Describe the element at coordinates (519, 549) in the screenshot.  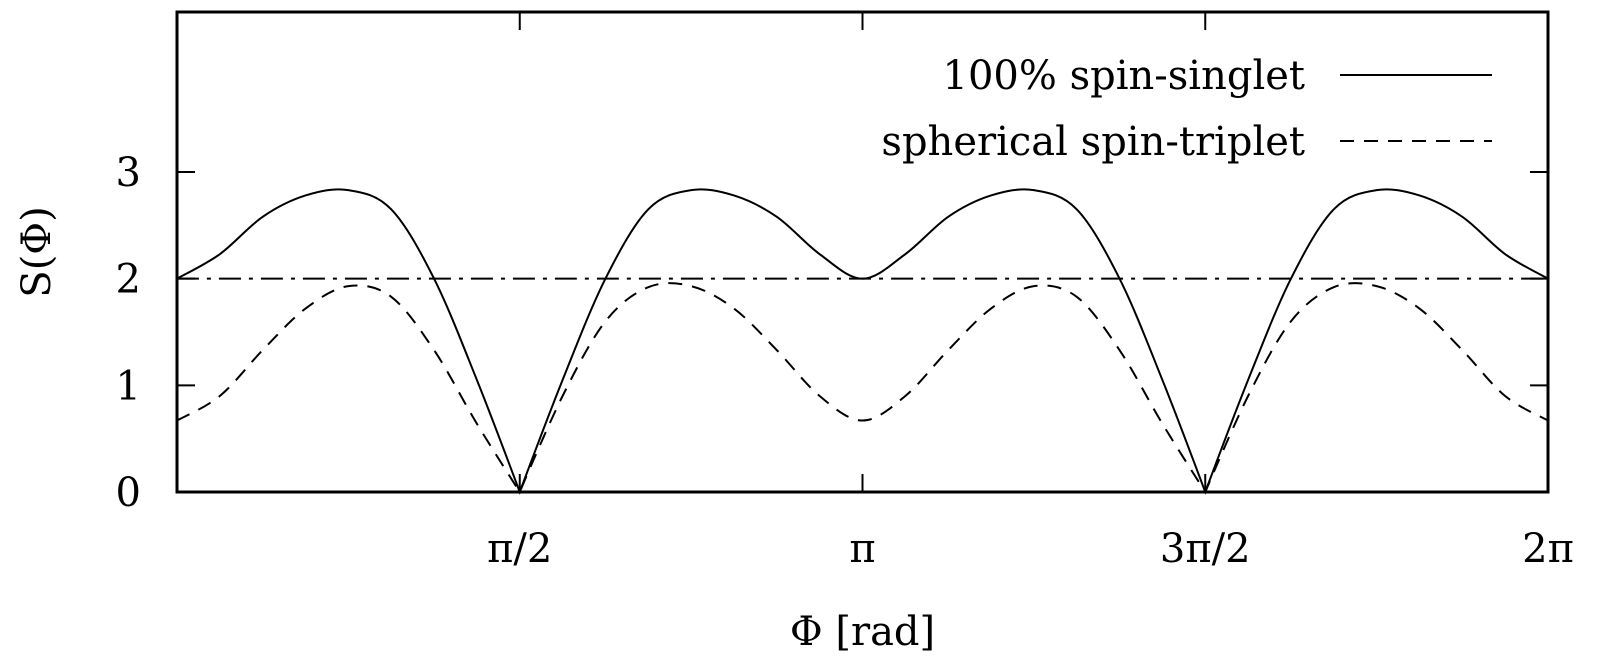
I see `x-tick-label-0: π/2` at that location.